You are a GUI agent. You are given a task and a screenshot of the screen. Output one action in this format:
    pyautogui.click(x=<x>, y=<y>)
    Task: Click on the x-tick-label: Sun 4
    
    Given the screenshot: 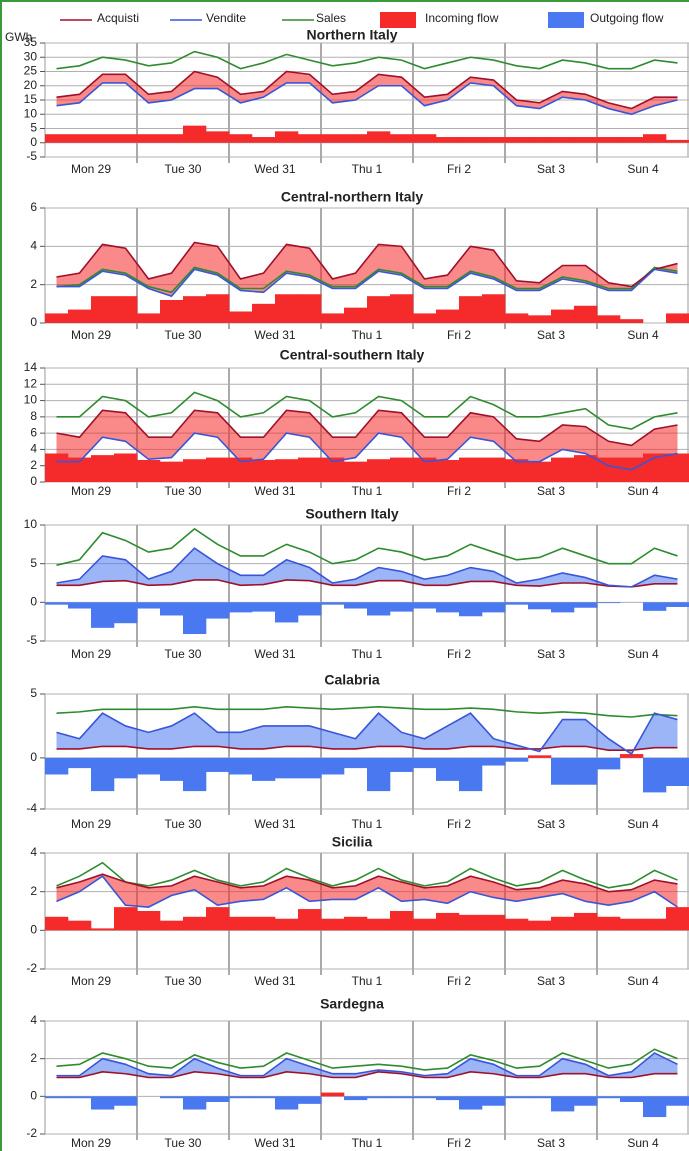 What is the action you would take?
    pyautogui.click(x=643, y=169)
    